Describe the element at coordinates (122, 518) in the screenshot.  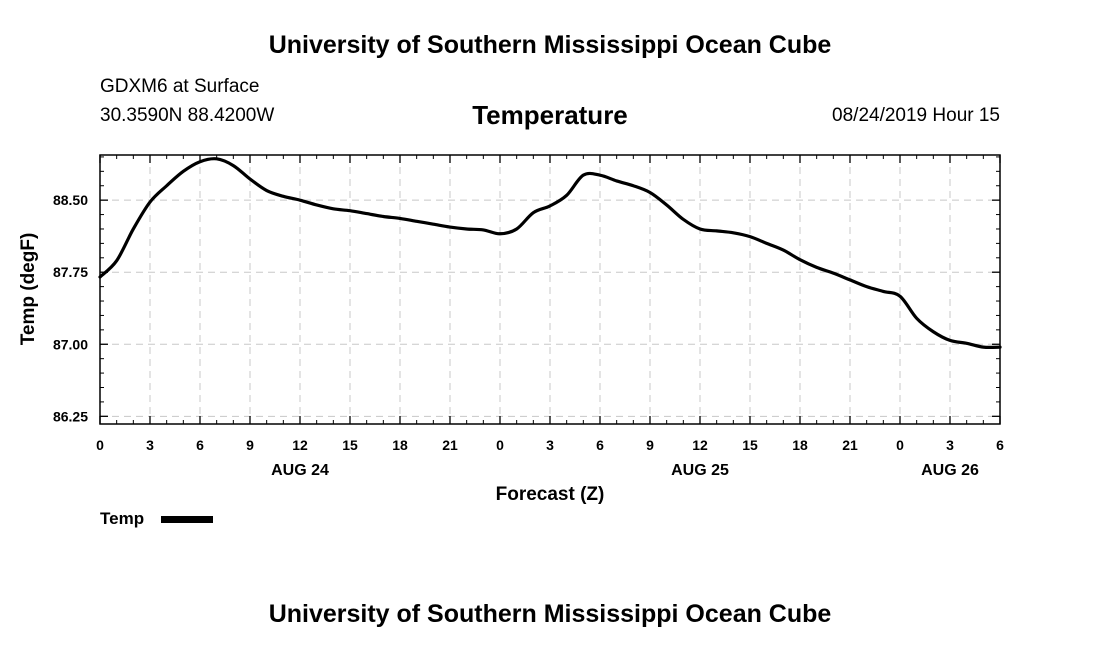
I see `legend-label: Temp` at that location.